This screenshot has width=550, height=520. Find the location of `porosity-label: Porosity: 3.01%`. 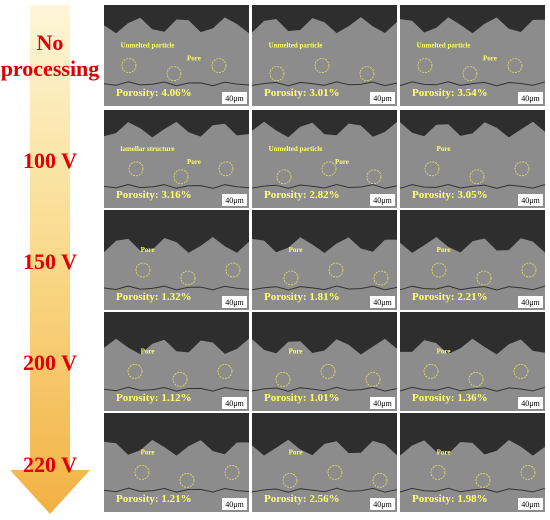

porosity-label: Porosity: 3.01% is located at coordinates (302, 93).